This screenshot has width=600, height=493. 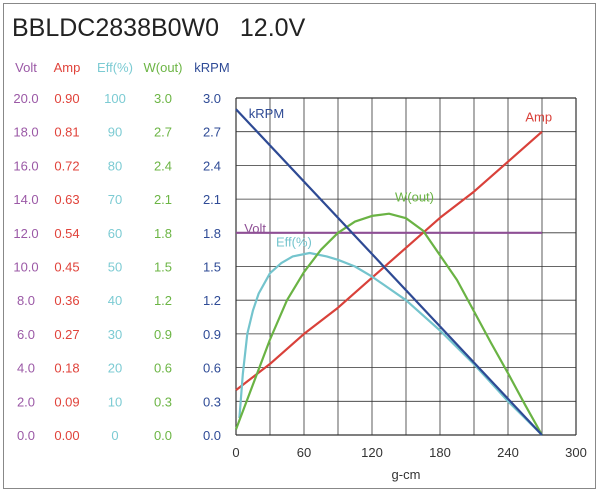 I want to click on series-label-krpm: kRPM, so click(x=266, y=113).